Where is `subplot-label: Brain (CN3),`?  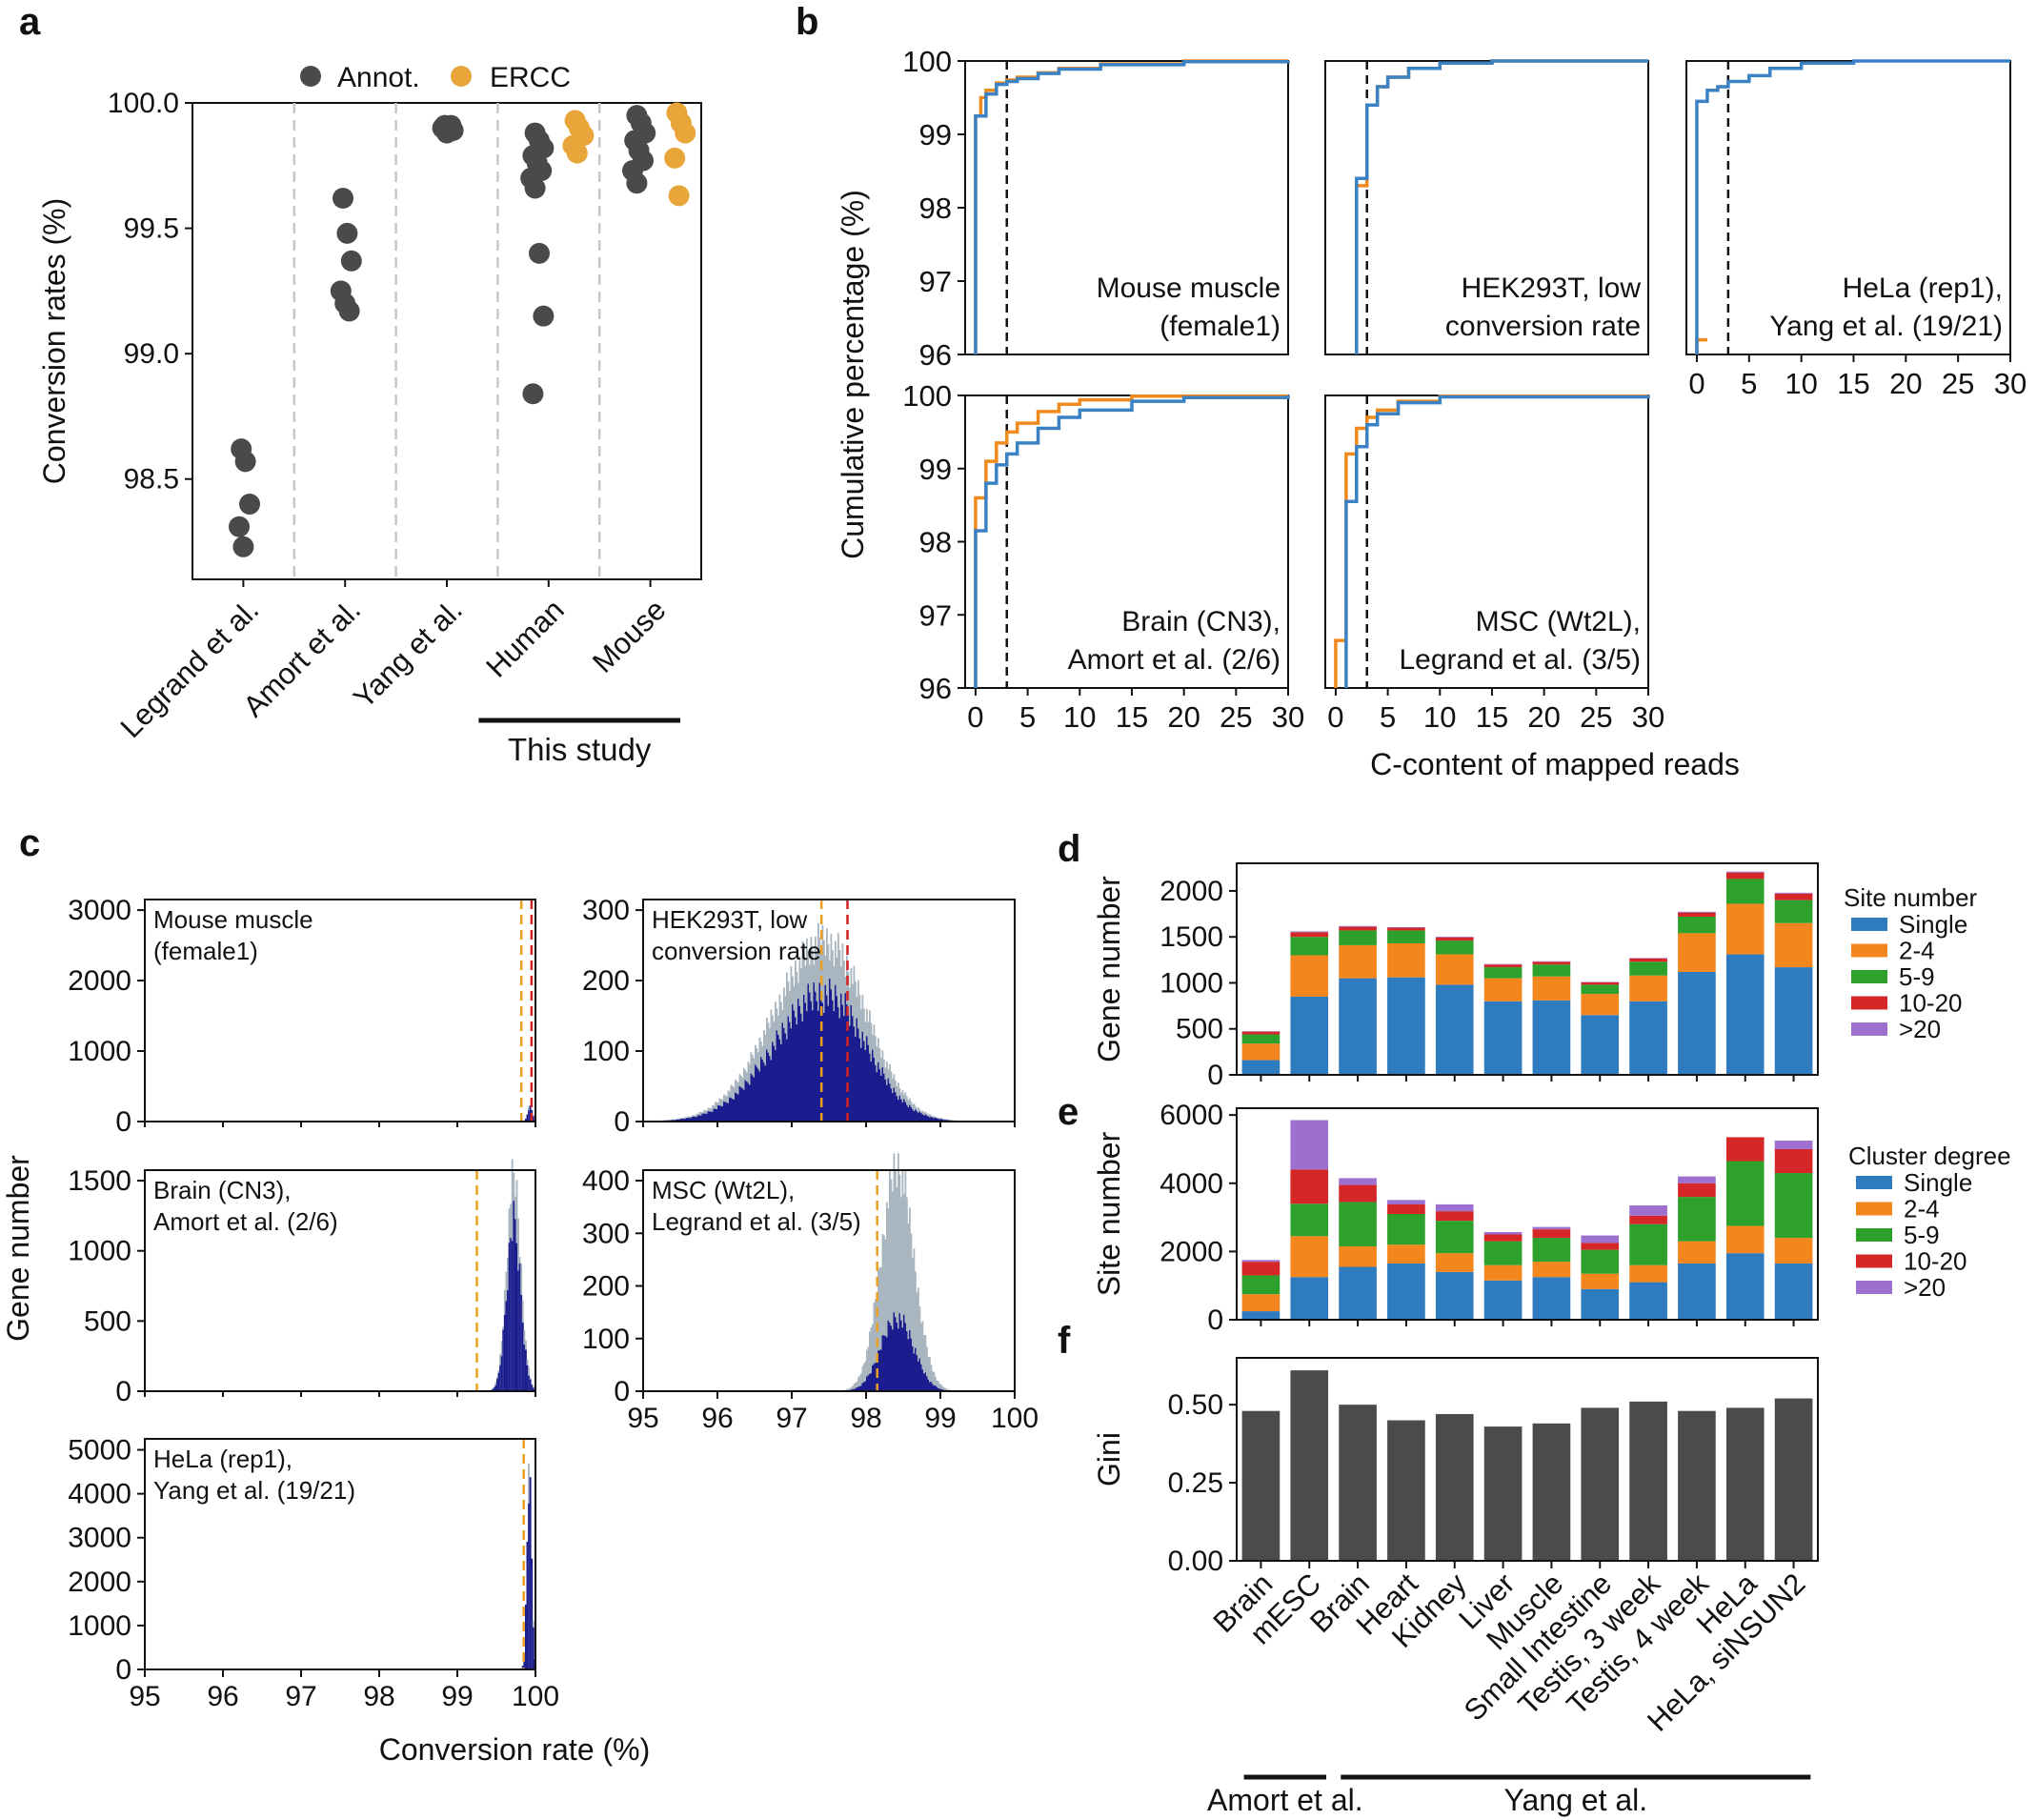 subplot-label: Brain (CN3), is located at coordinates (222, 1190).